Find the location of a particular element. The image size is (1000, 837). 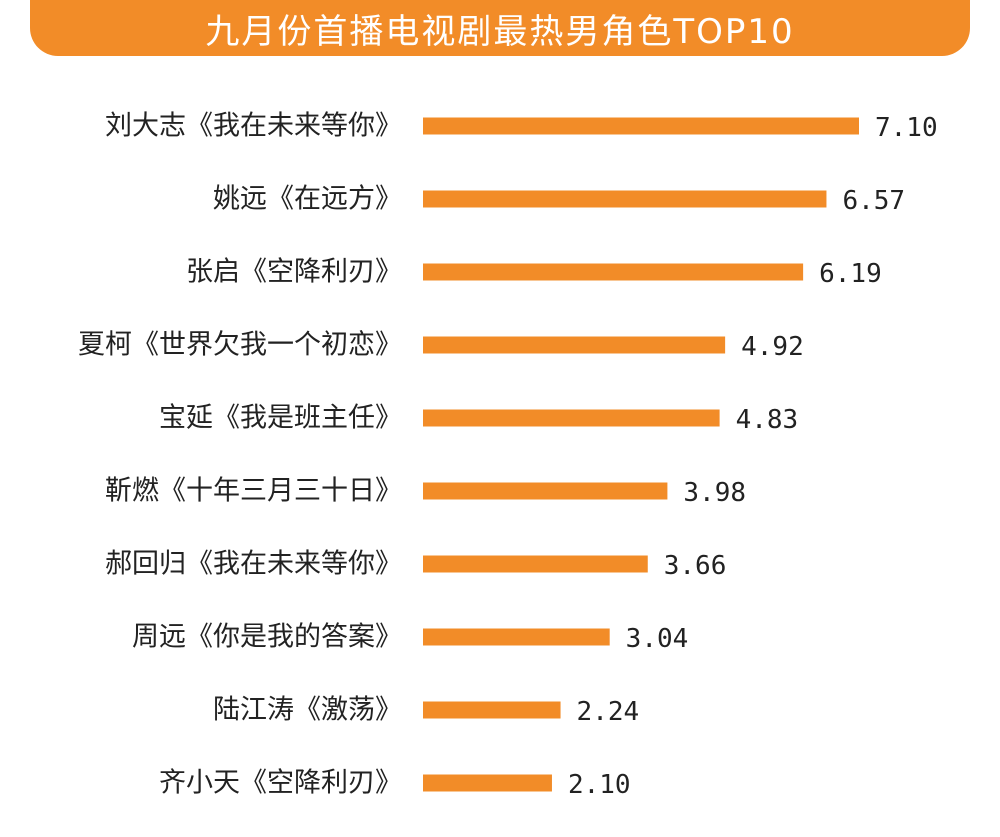

category-label: 靳燃《十年三月三十日》 is located at coordinates (253, 491).